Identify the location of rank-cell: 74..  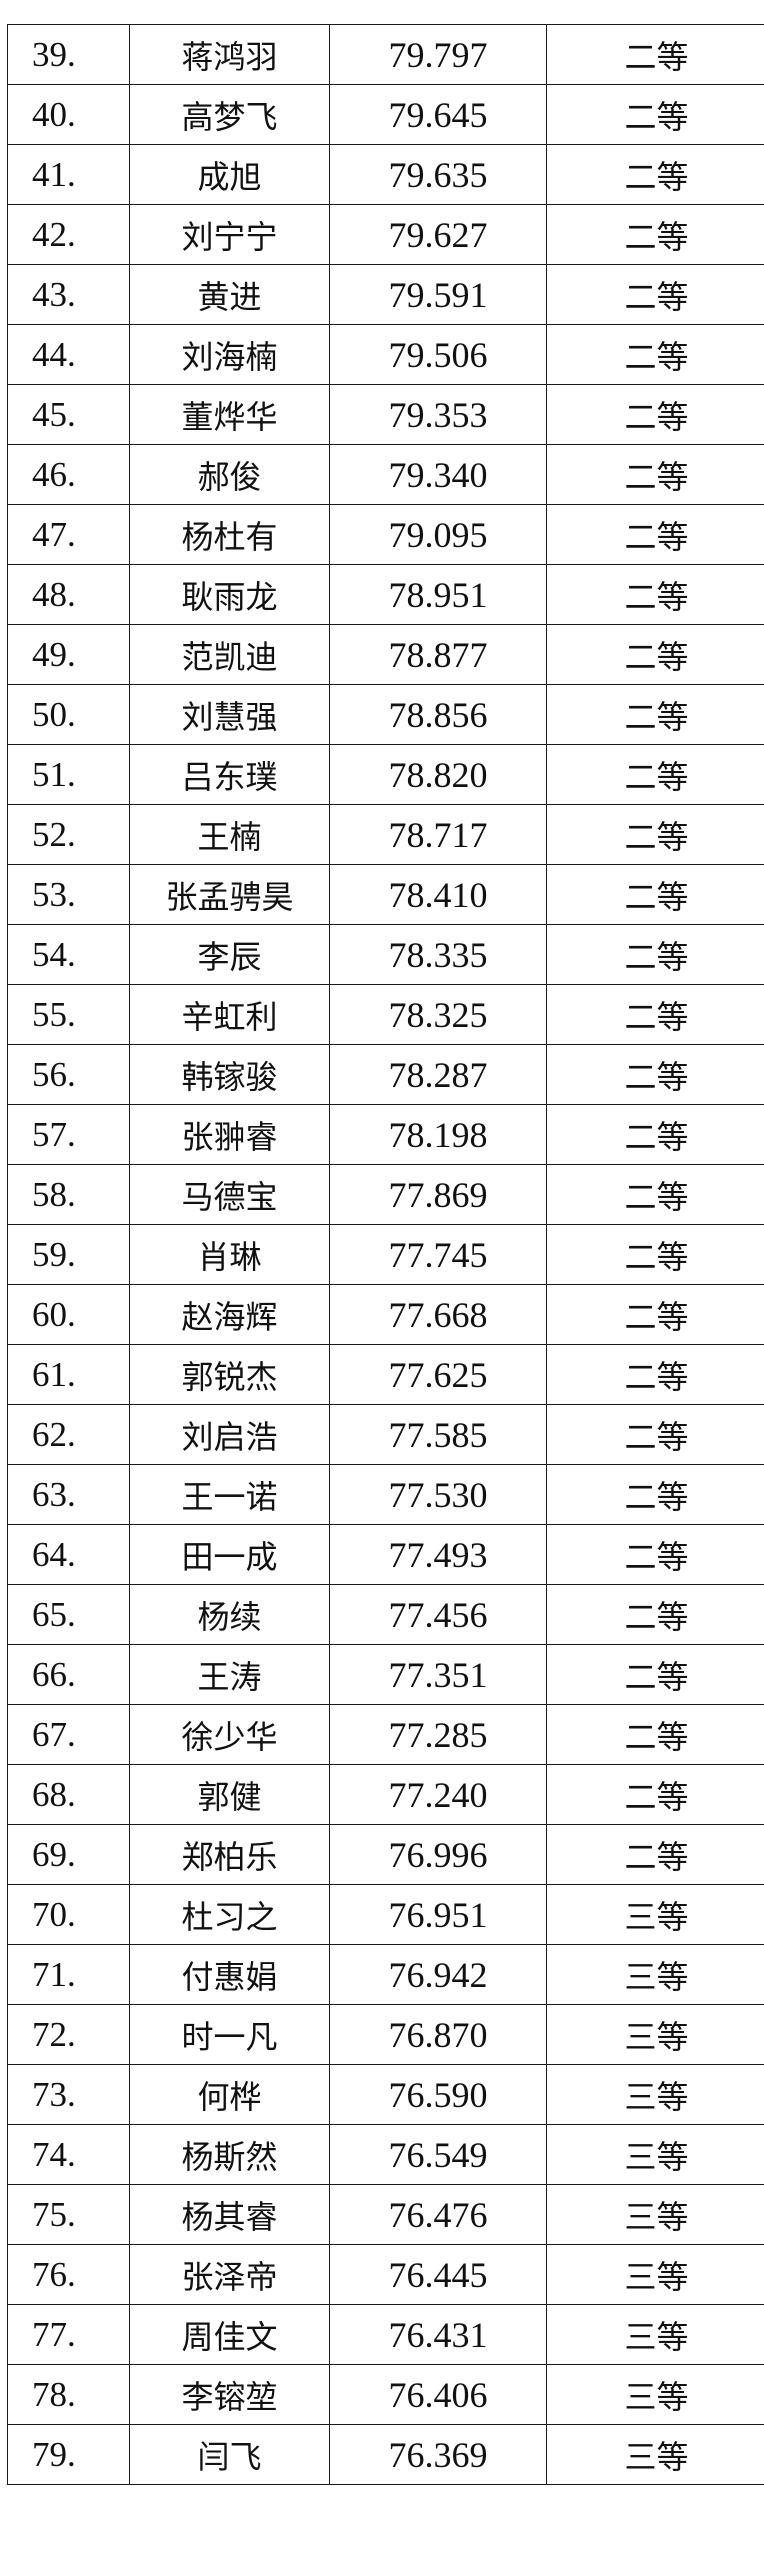
(68, 2154).